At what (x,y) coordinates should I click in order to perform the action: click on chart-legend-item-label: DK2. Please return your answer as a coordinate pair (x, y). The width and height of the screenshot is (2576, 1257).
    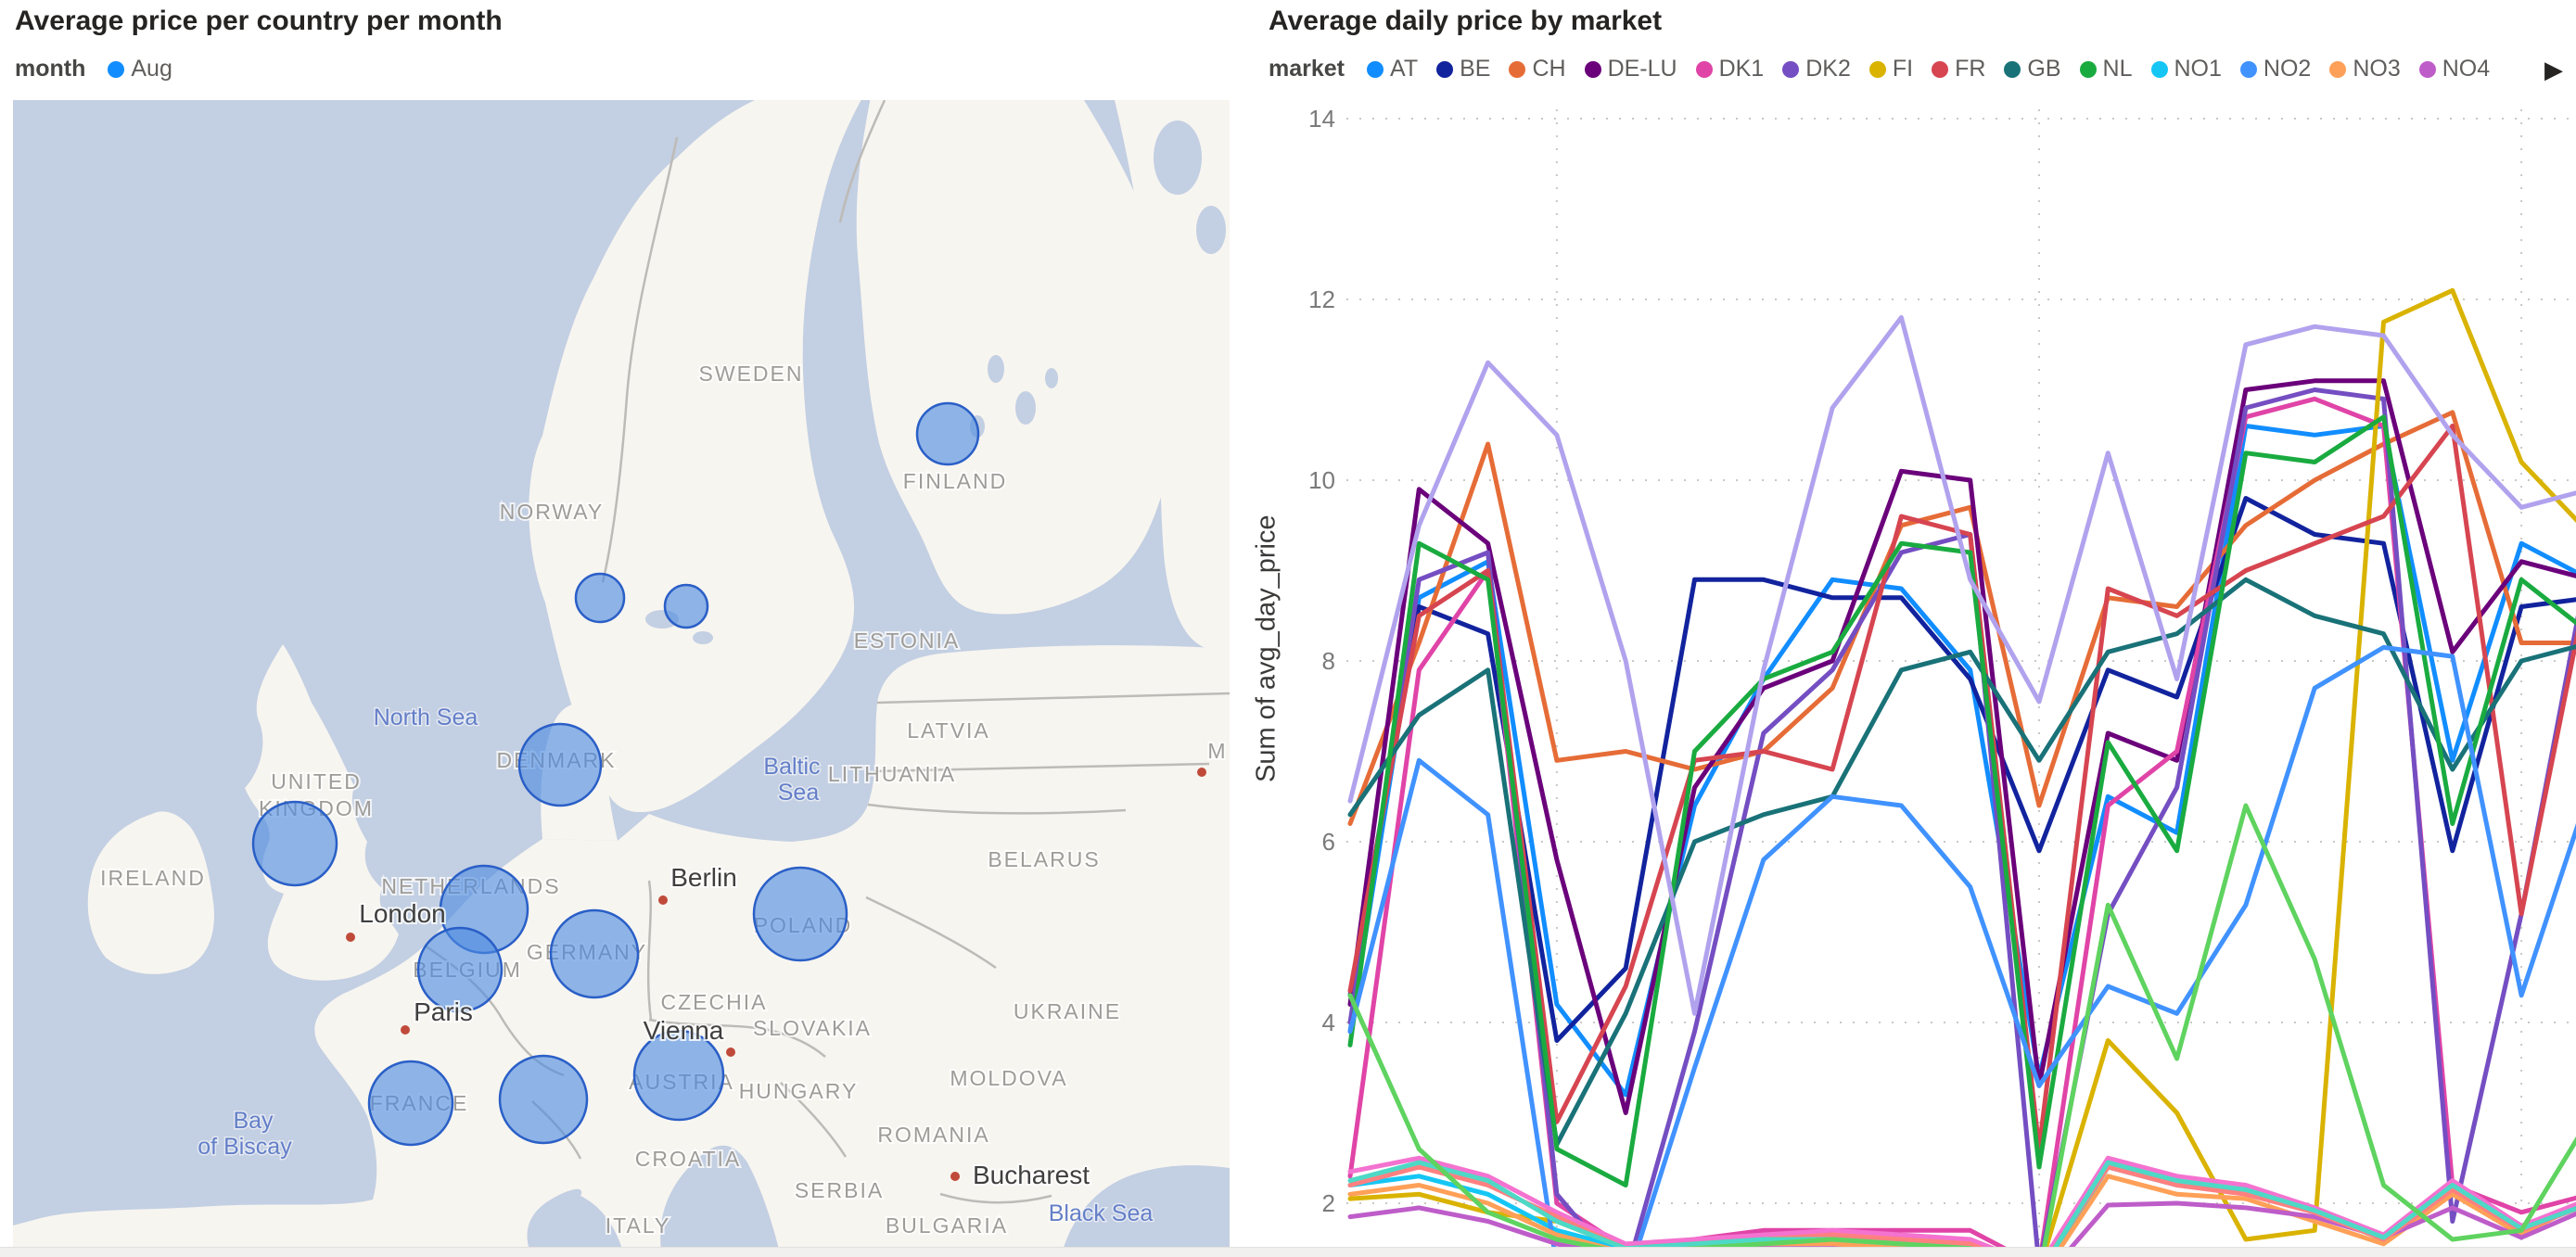
    Looking at the image, I should click on (1828, 69).